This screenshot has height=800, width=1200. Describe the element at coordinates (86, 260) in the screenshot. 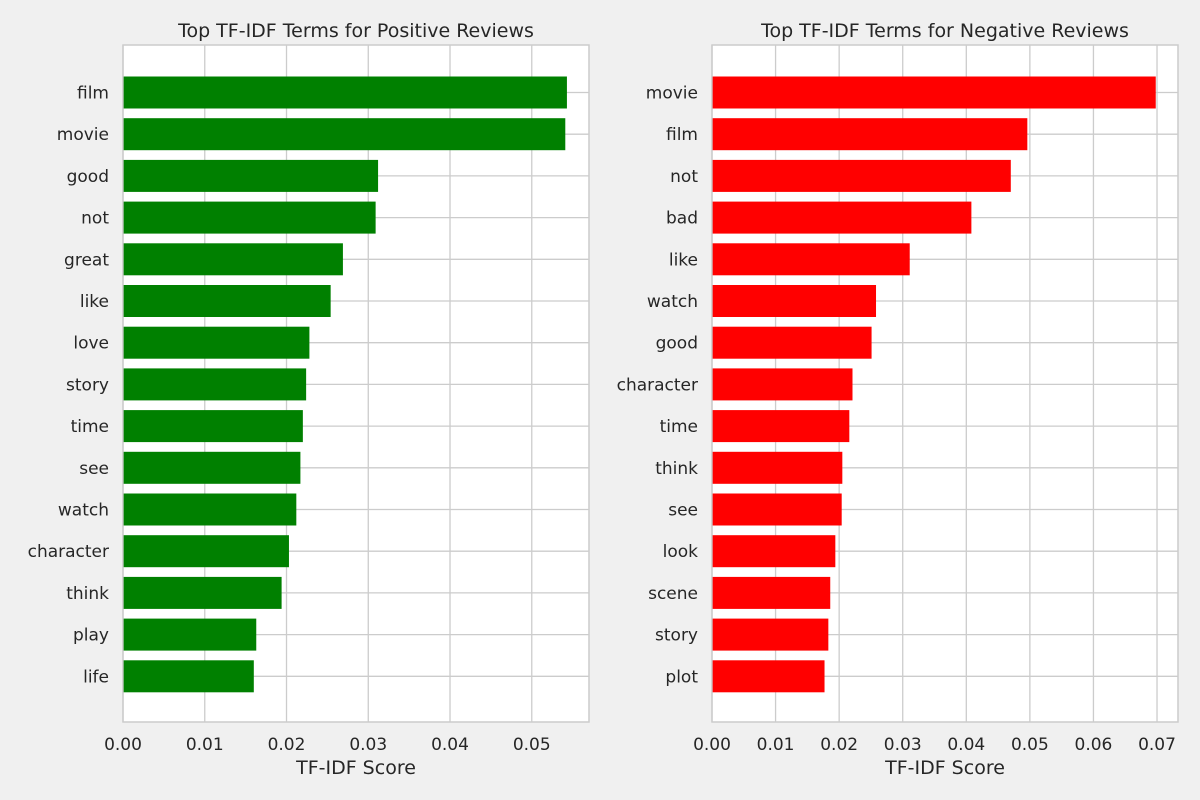

I see `y-tick-label: great` at that location.